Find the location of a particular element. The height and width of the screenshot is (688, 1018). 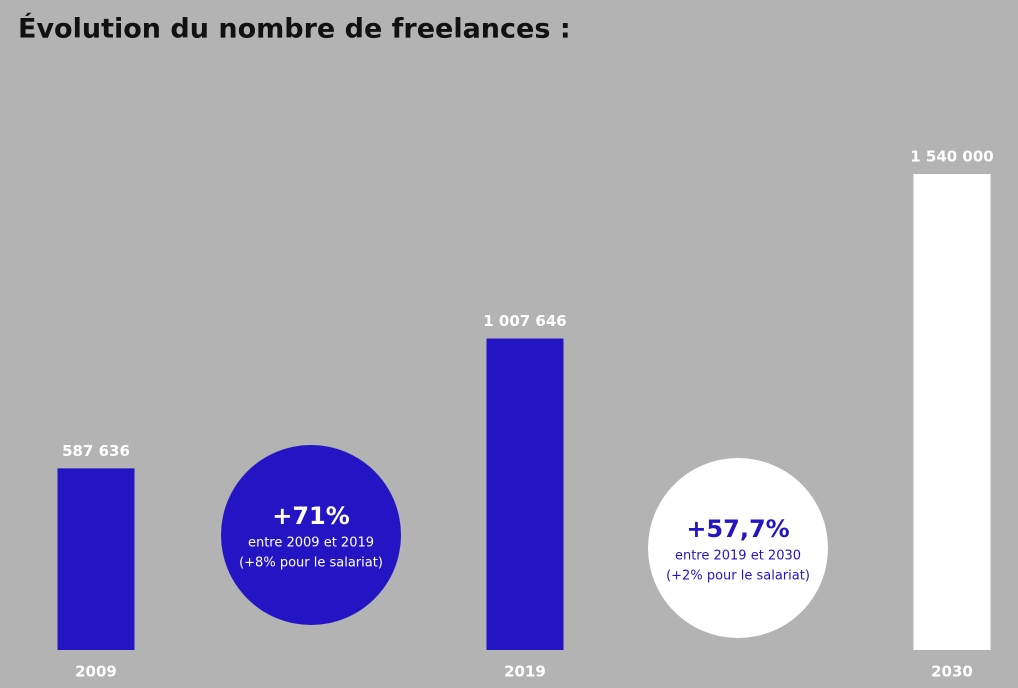

value-label: 1 540 000 is located at coordinates (952, 157).